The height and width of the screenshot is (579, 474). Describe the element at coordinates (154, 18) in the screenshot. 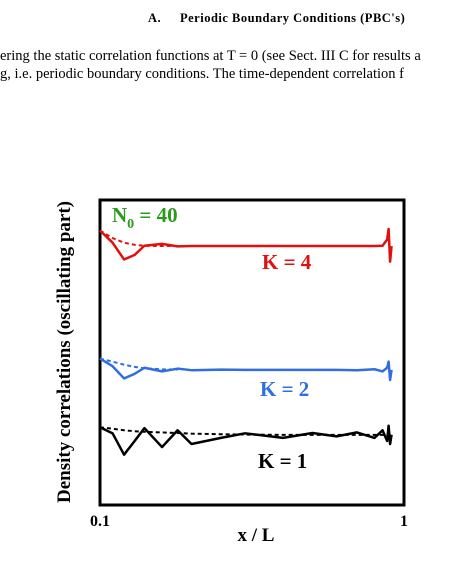

I see `section-number: A.` at that location.